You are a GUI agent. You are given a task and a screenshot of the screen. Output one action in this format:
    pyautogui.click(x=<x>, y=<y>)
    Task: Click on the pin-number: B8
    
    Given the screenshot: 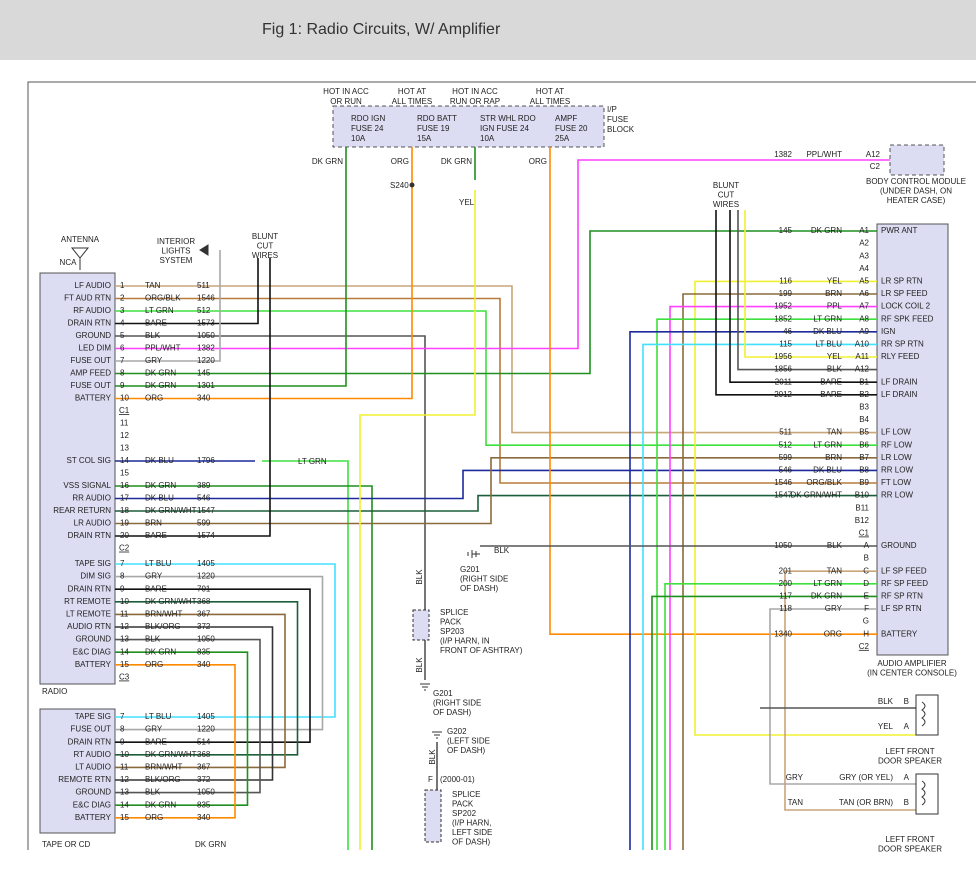 What is the action you would take?
    pyautogui.click(x=864, y=470)
    